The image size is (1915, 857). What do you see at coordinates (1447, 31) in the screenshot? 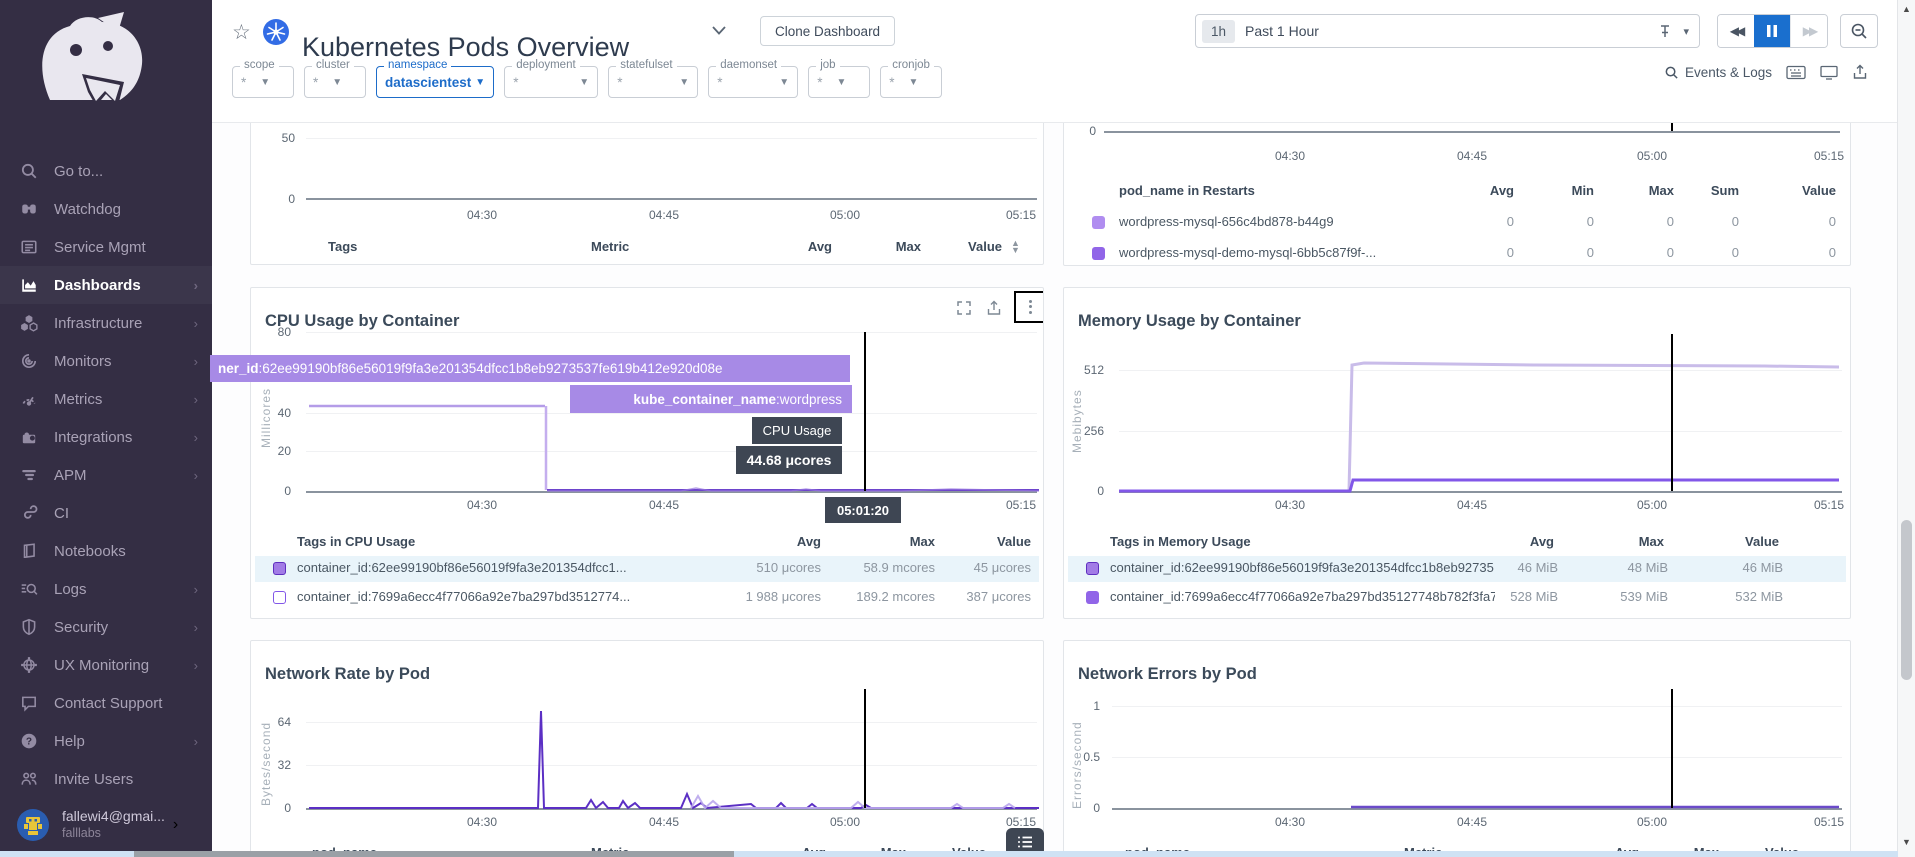
I see `time-range-selector: 1h Past 1 Hour ▾` at bounding box center [1447, 31].